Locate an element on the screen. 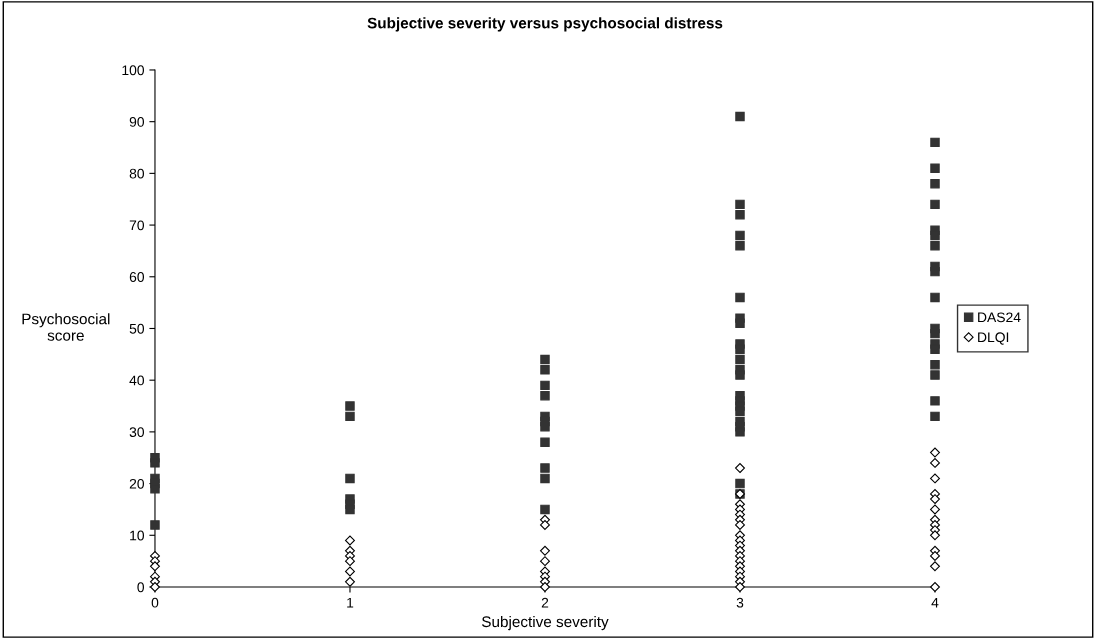  x-axis-title: Subjective severity is located at coordinates (545, 623).